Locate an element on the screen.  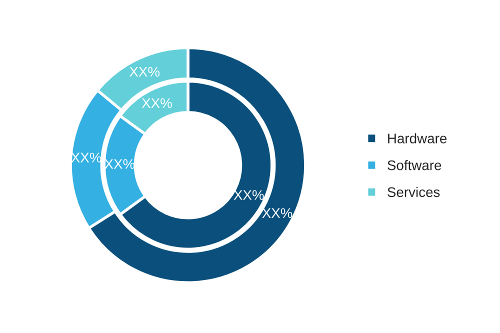
legend-label: Services is located at coordinates (414, 192).